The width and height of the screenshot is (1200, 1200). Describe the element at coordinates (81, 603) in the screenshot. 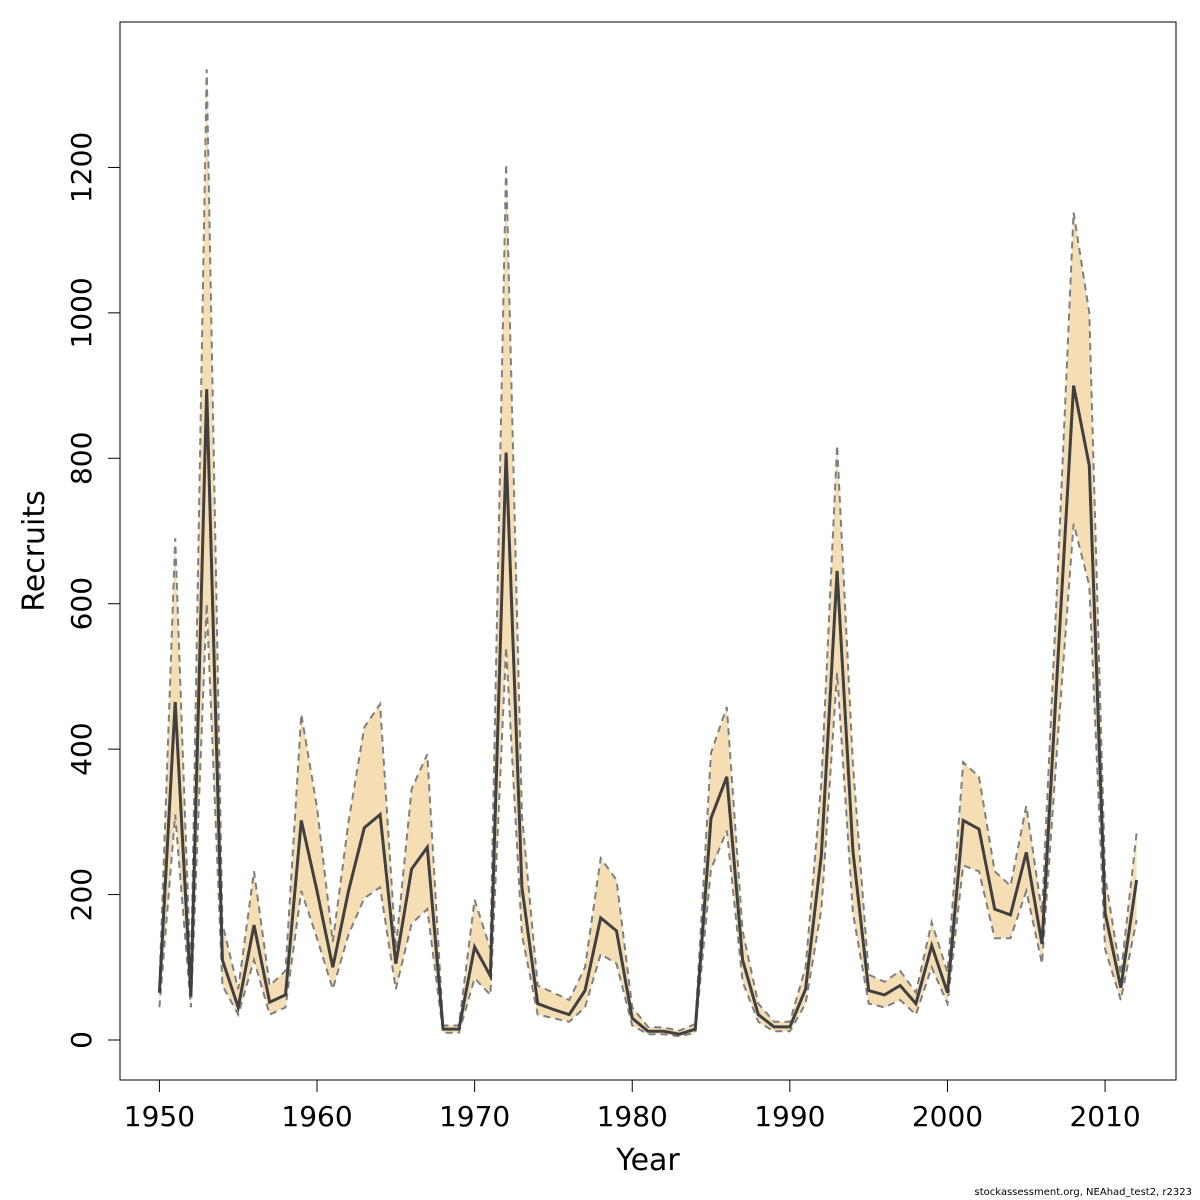

I see `y-tick-label: 600` at that location.